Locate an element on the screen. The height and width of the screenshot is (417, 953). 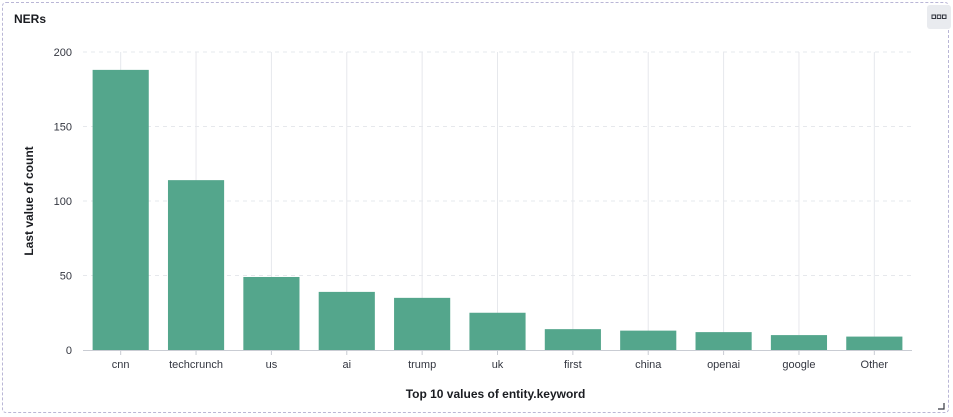
panel-options-button is located at coordinates (939, 17).